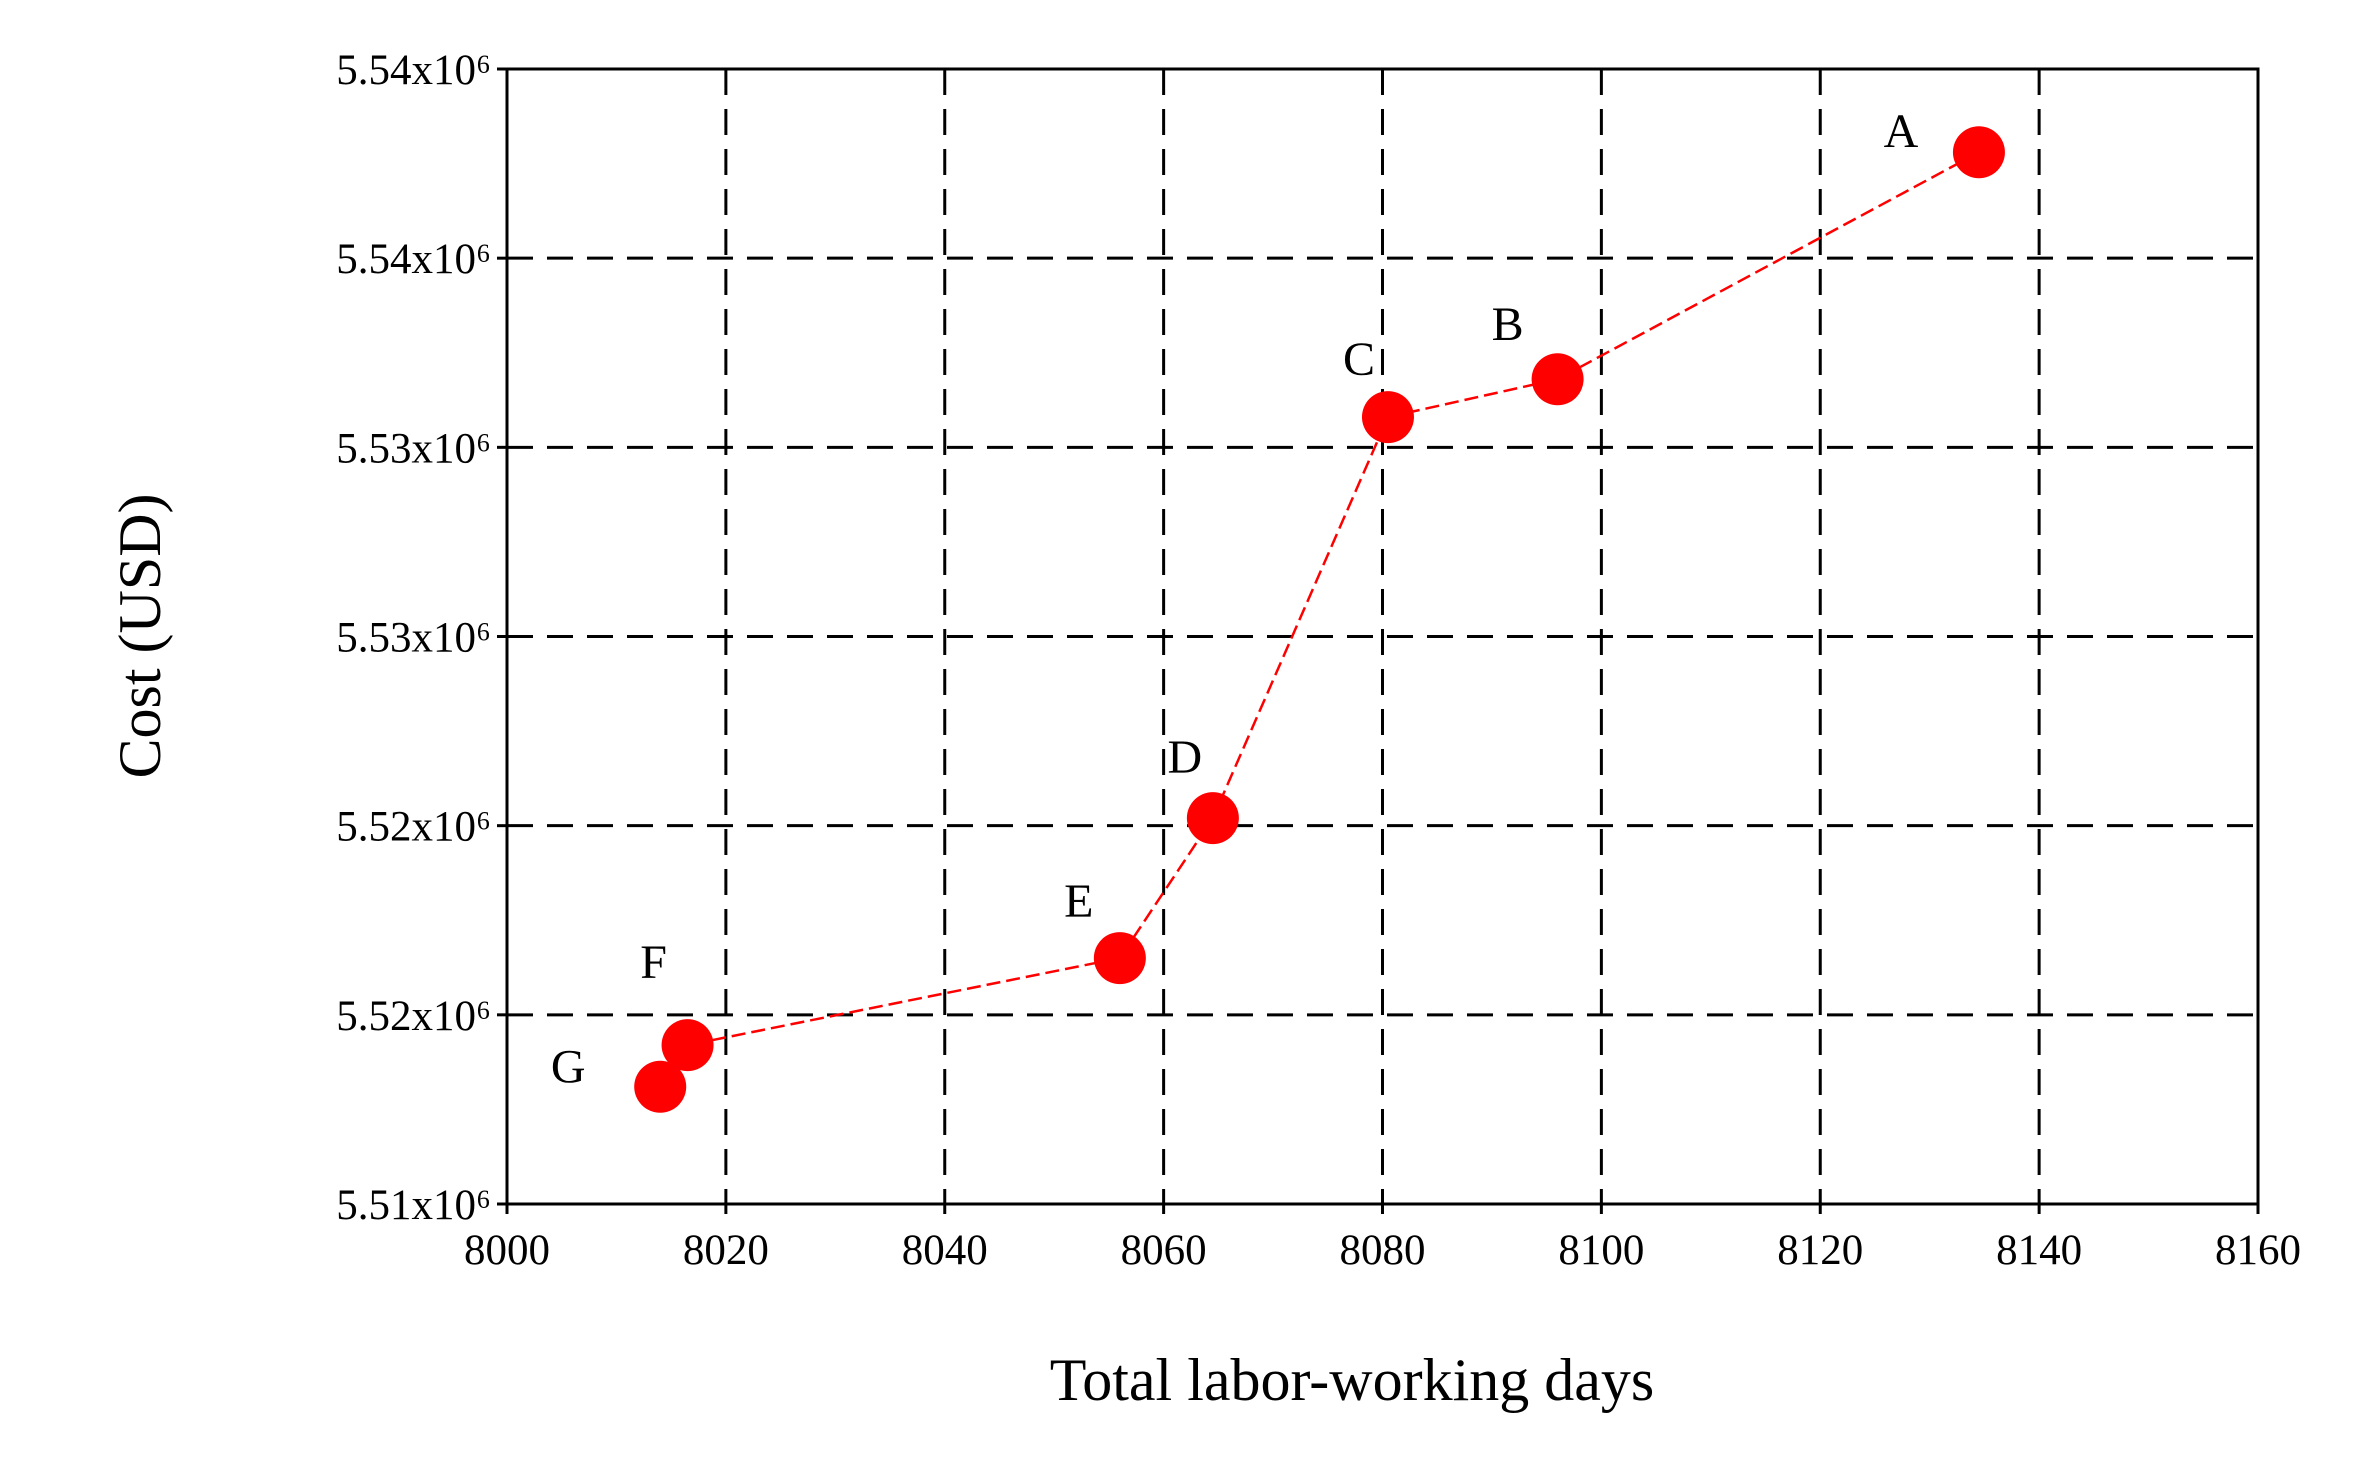 Image resolution: width=2368 pixels, height=1473 pixels. What do you see at coordinates (1901, 131) in the screenshot?
I see `point-label: A` at bounding box center [1901, 131].